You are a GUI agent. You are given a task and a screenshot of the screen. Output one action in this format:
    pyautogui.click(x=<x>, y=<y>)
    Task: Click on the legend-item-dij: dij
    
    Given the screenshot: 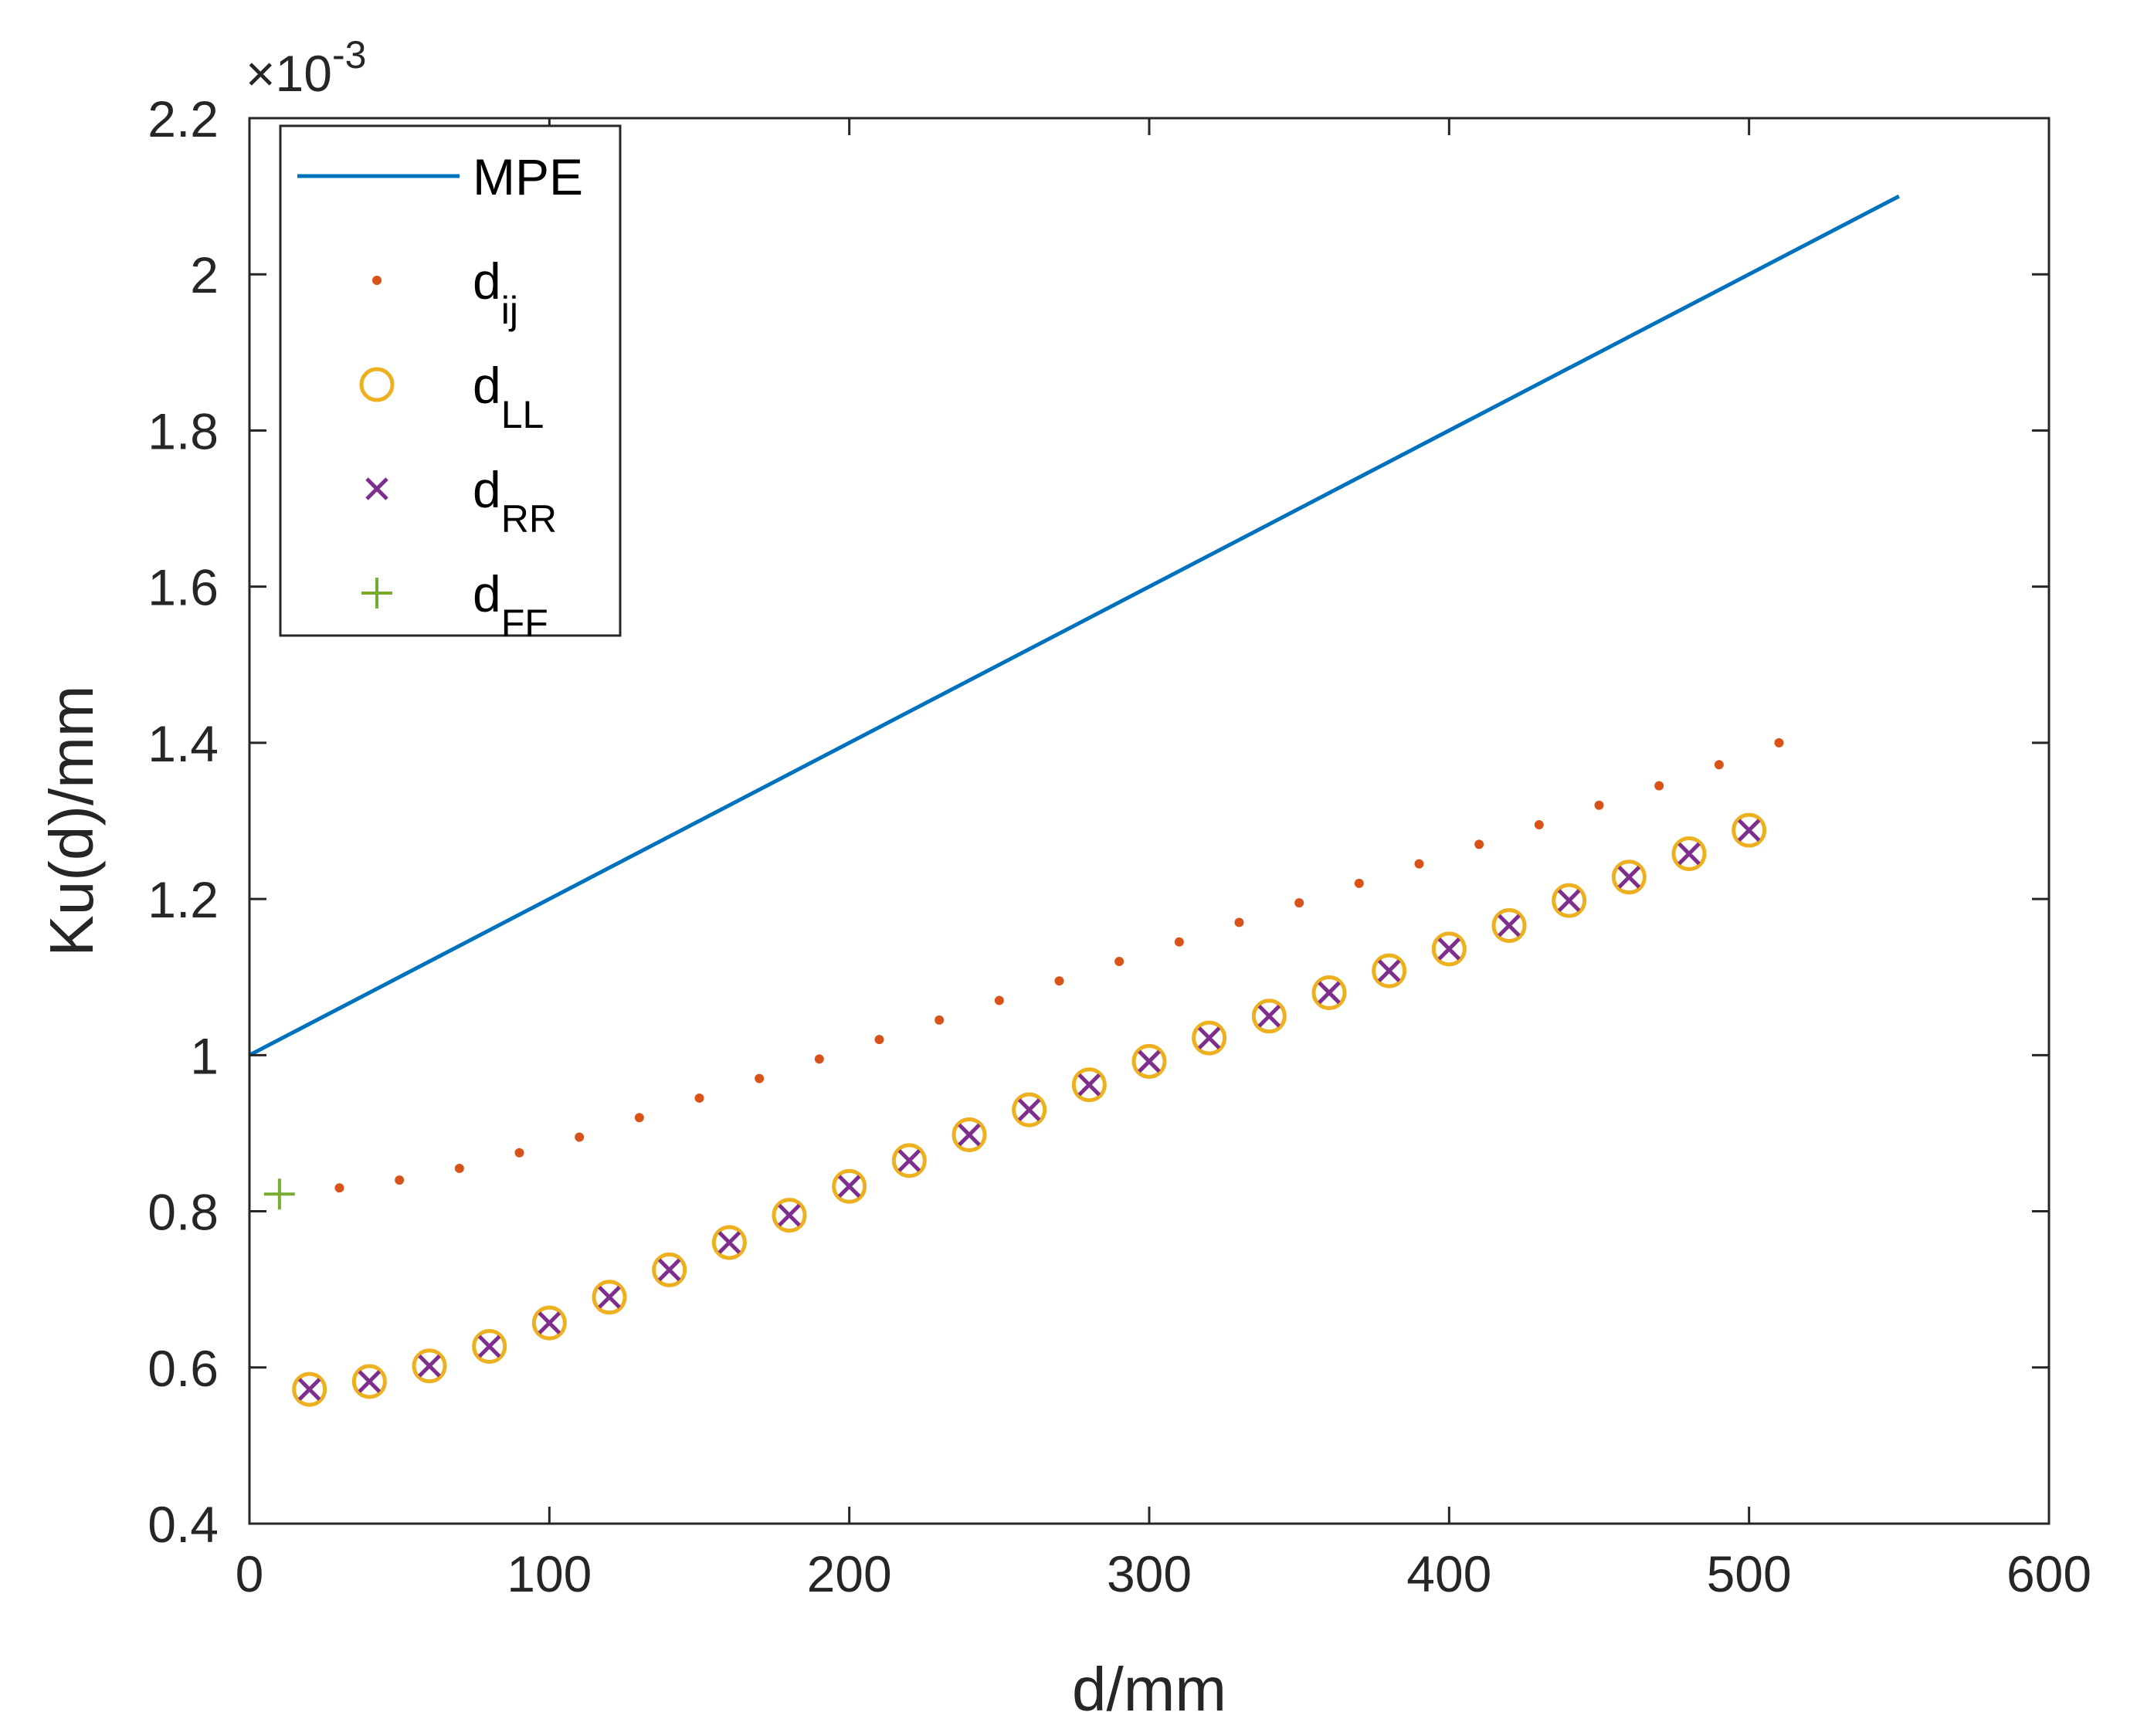 What is the action you would take?
    pyautogui.click(x=445, y=292)
    